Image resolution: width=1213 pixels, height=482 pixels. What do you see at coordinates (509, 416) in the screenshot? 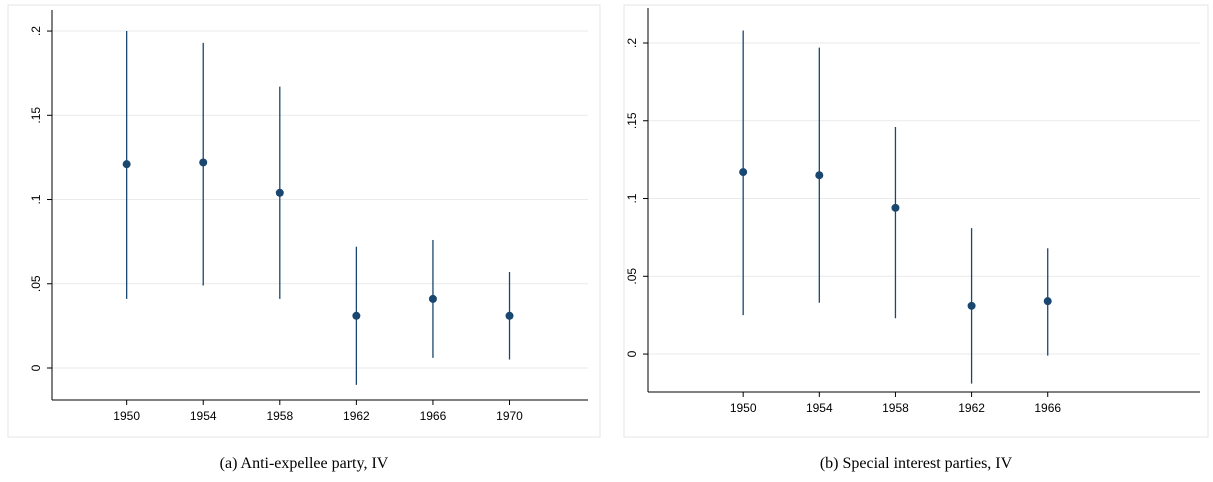
I see `x-tick-label: 1970` at bounding box center [509, 416].